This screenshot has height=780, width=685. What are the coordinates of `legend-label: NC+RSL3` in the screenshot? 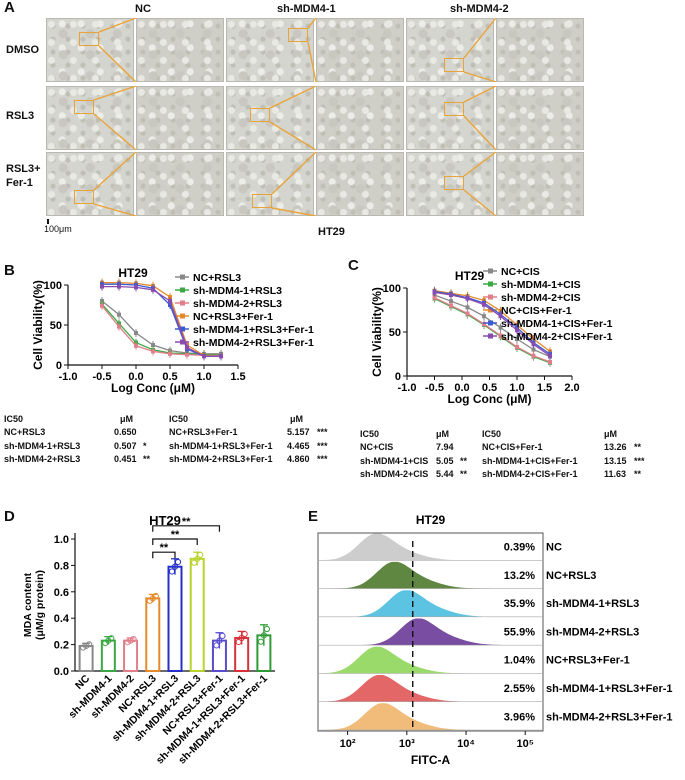 It's located at (217, 278).